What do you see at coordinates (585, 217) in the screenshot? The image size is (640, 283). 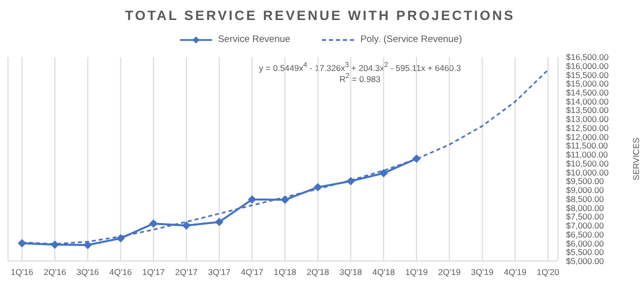 I see `y2-tick-label: $7,500.00` at bounding box center [585, 217].